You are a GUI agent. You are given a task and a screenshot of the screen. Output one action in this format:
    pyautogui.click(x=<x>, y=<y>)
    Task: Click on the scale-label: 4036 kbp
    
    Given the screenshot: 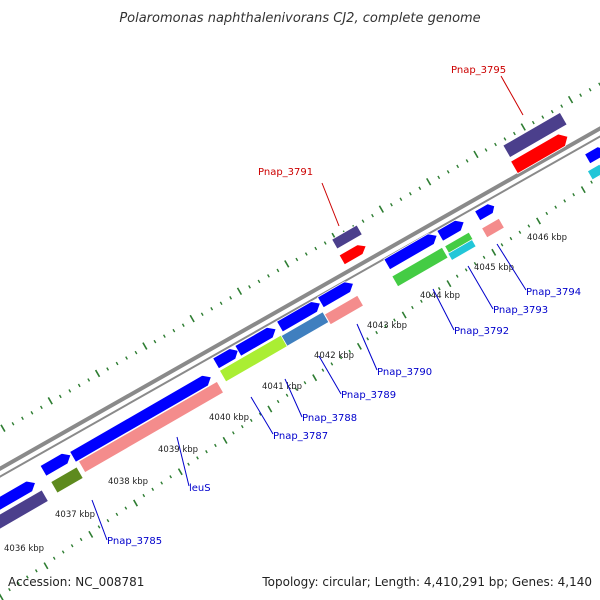 What is the action you would take?
    pyautogui.click(x=24, y=549)
    